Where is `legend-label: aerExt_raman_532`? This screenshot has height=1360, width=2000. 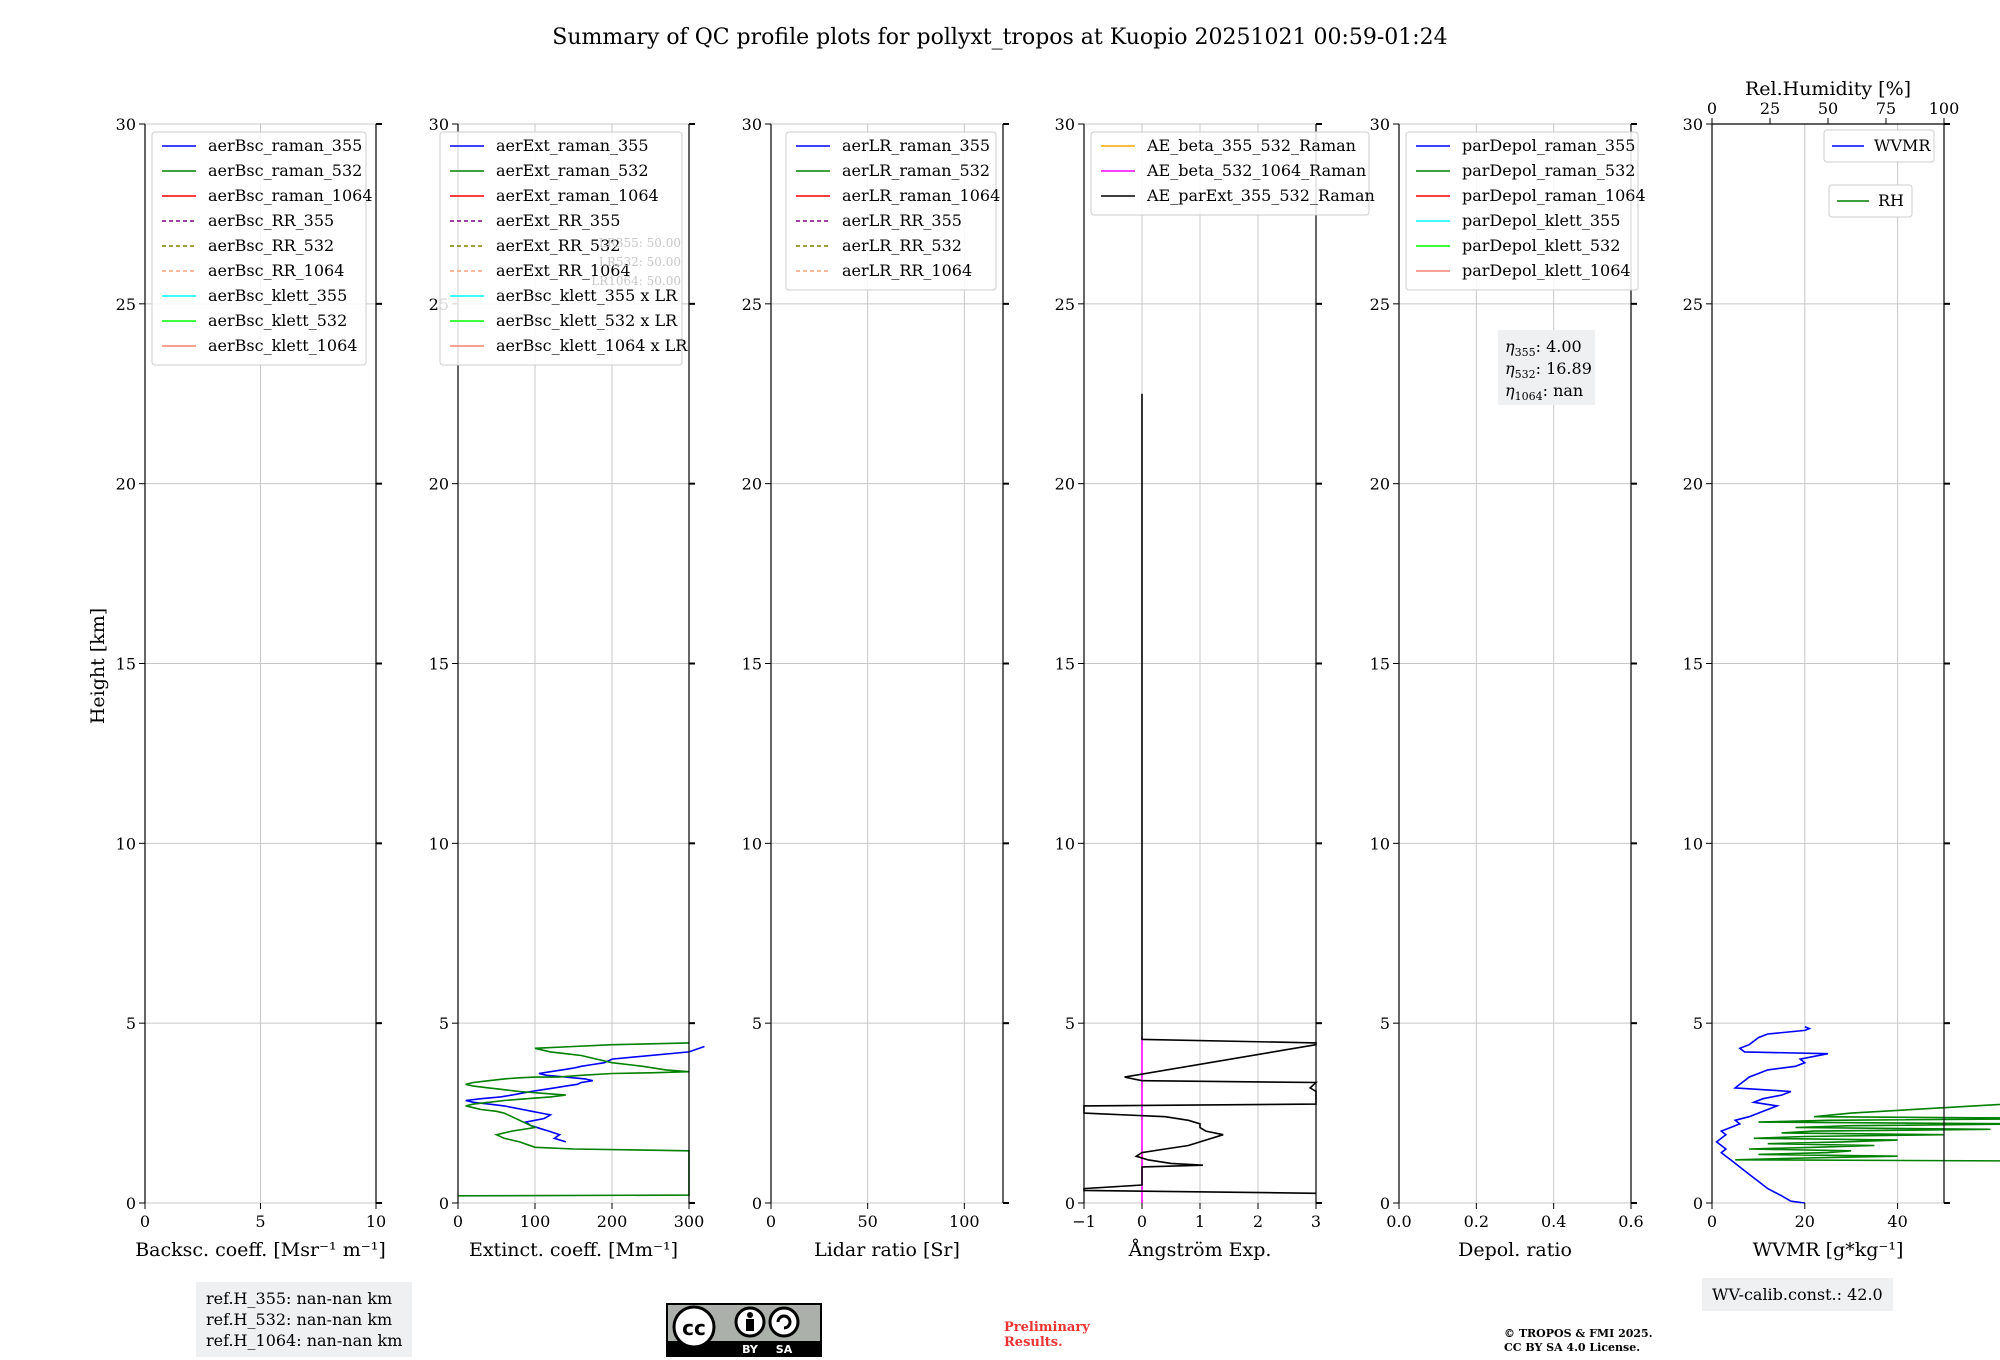 legend-label: aerExt_raman_532 is located at coordinates (572, 170).